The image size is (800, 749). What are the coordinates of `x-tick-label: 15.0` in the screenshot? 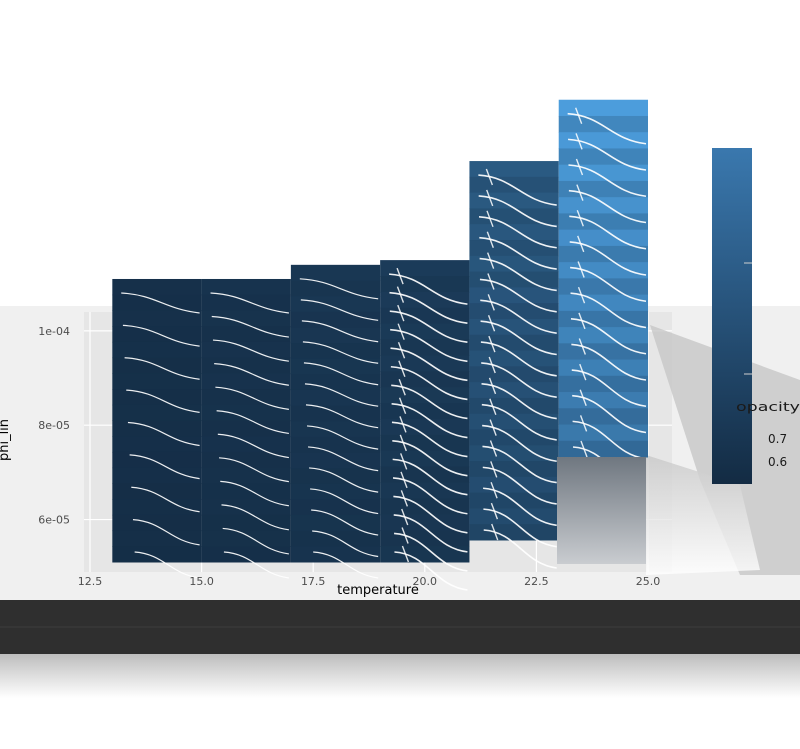 It's located at (201, 581).